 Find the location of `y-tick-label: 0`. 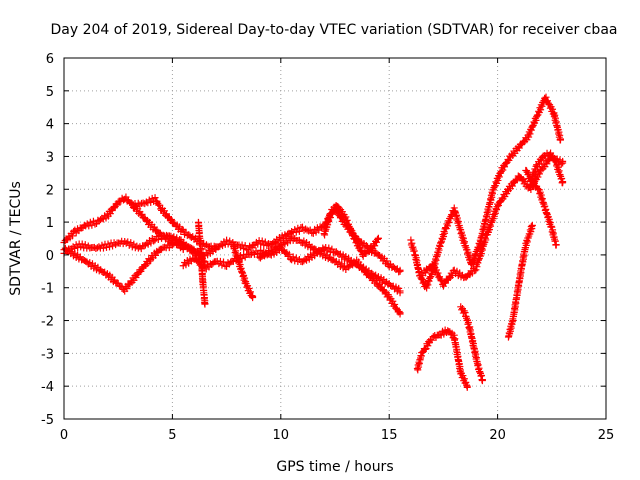

y-tick-label: 0 is located at coordinates (50, 256).